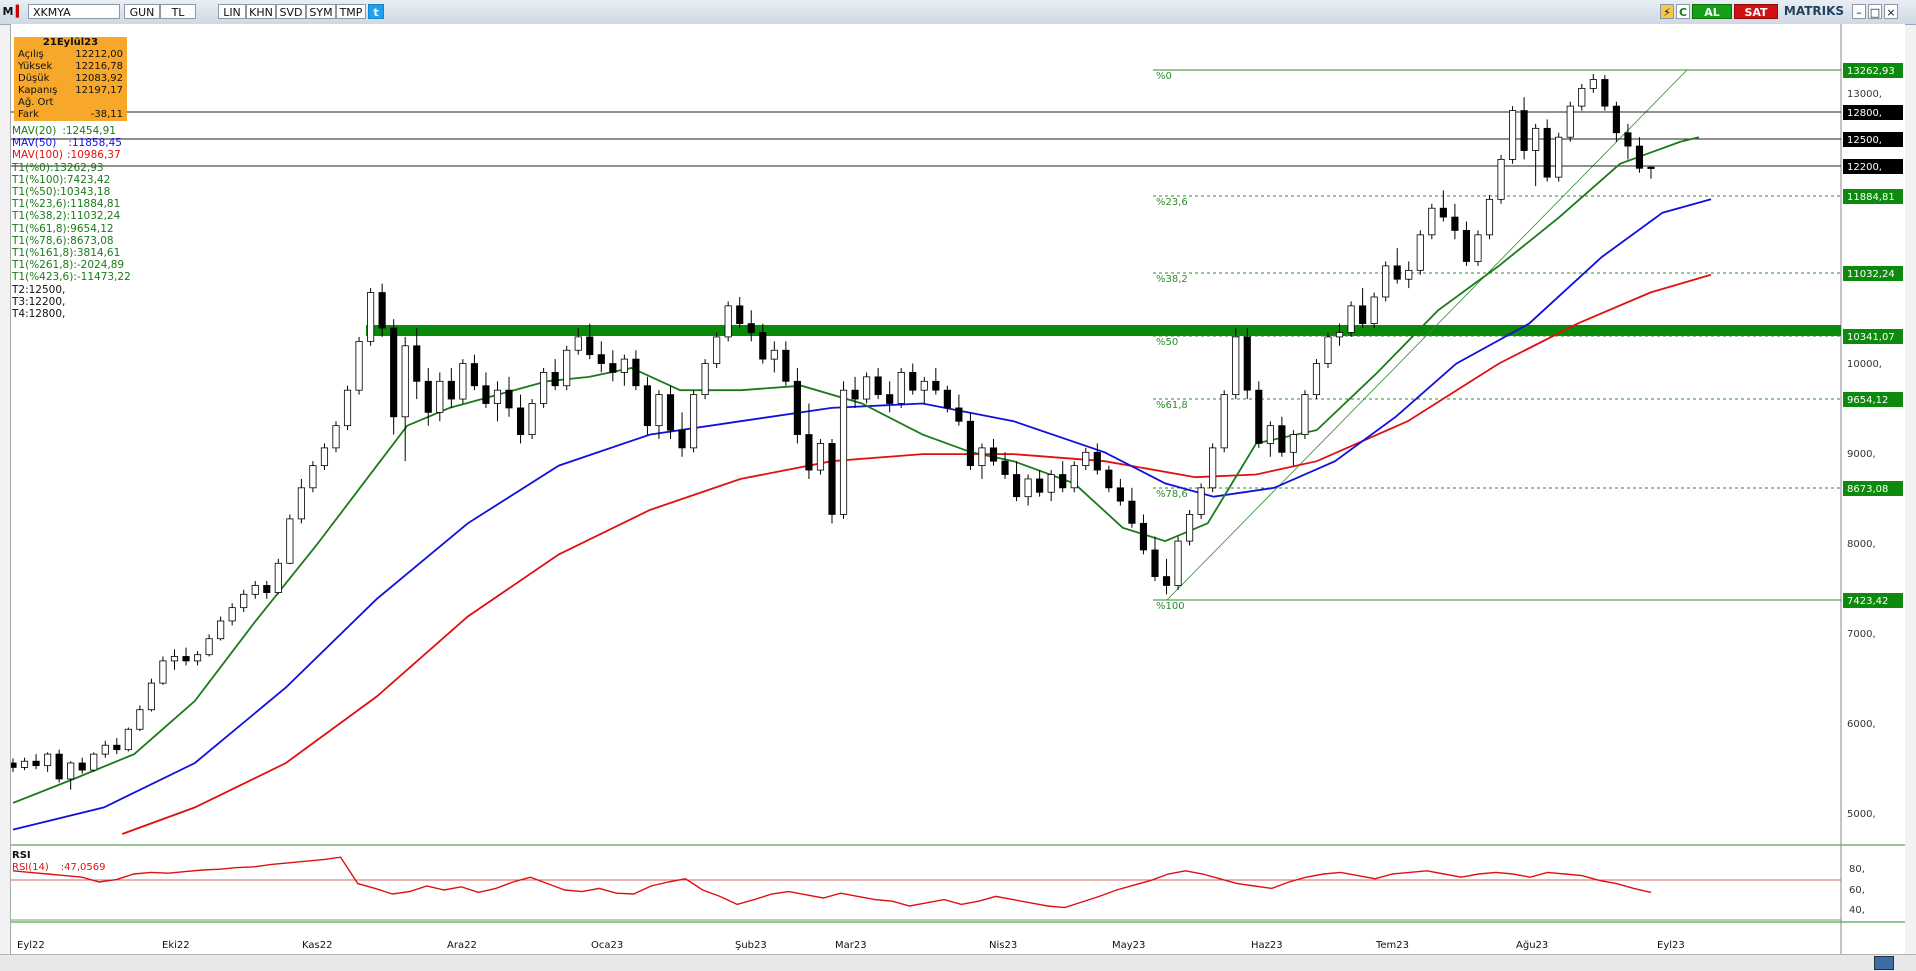 This screenshot has height=971, width=1916. Describe the element at coordinates (1873, 196) in the screenshot. I see `price-tag-236-bg` at that location.